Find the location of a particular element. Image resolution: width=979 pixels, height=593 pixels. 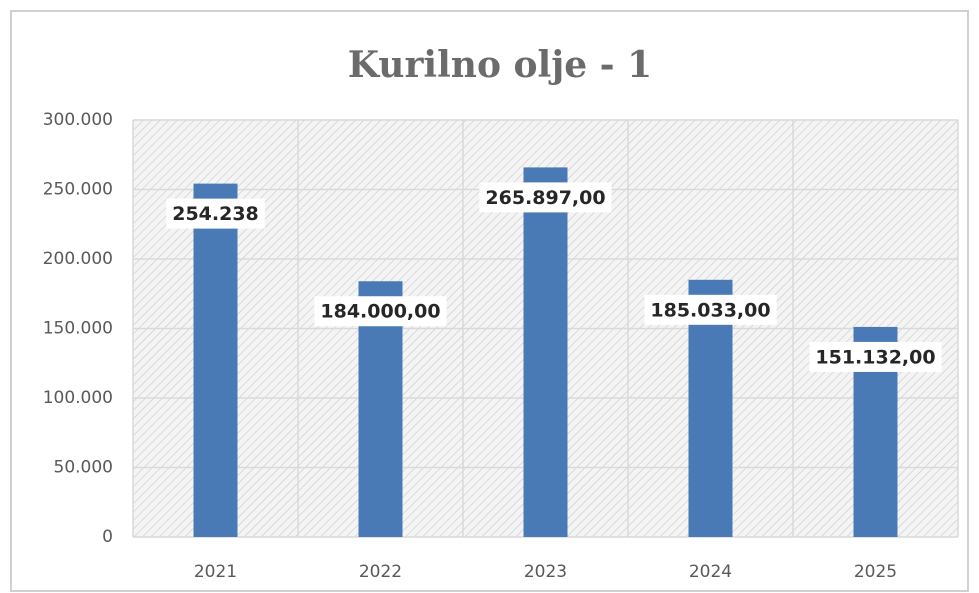

value-label: 184.000,00 is located at coordinates (380, 312).